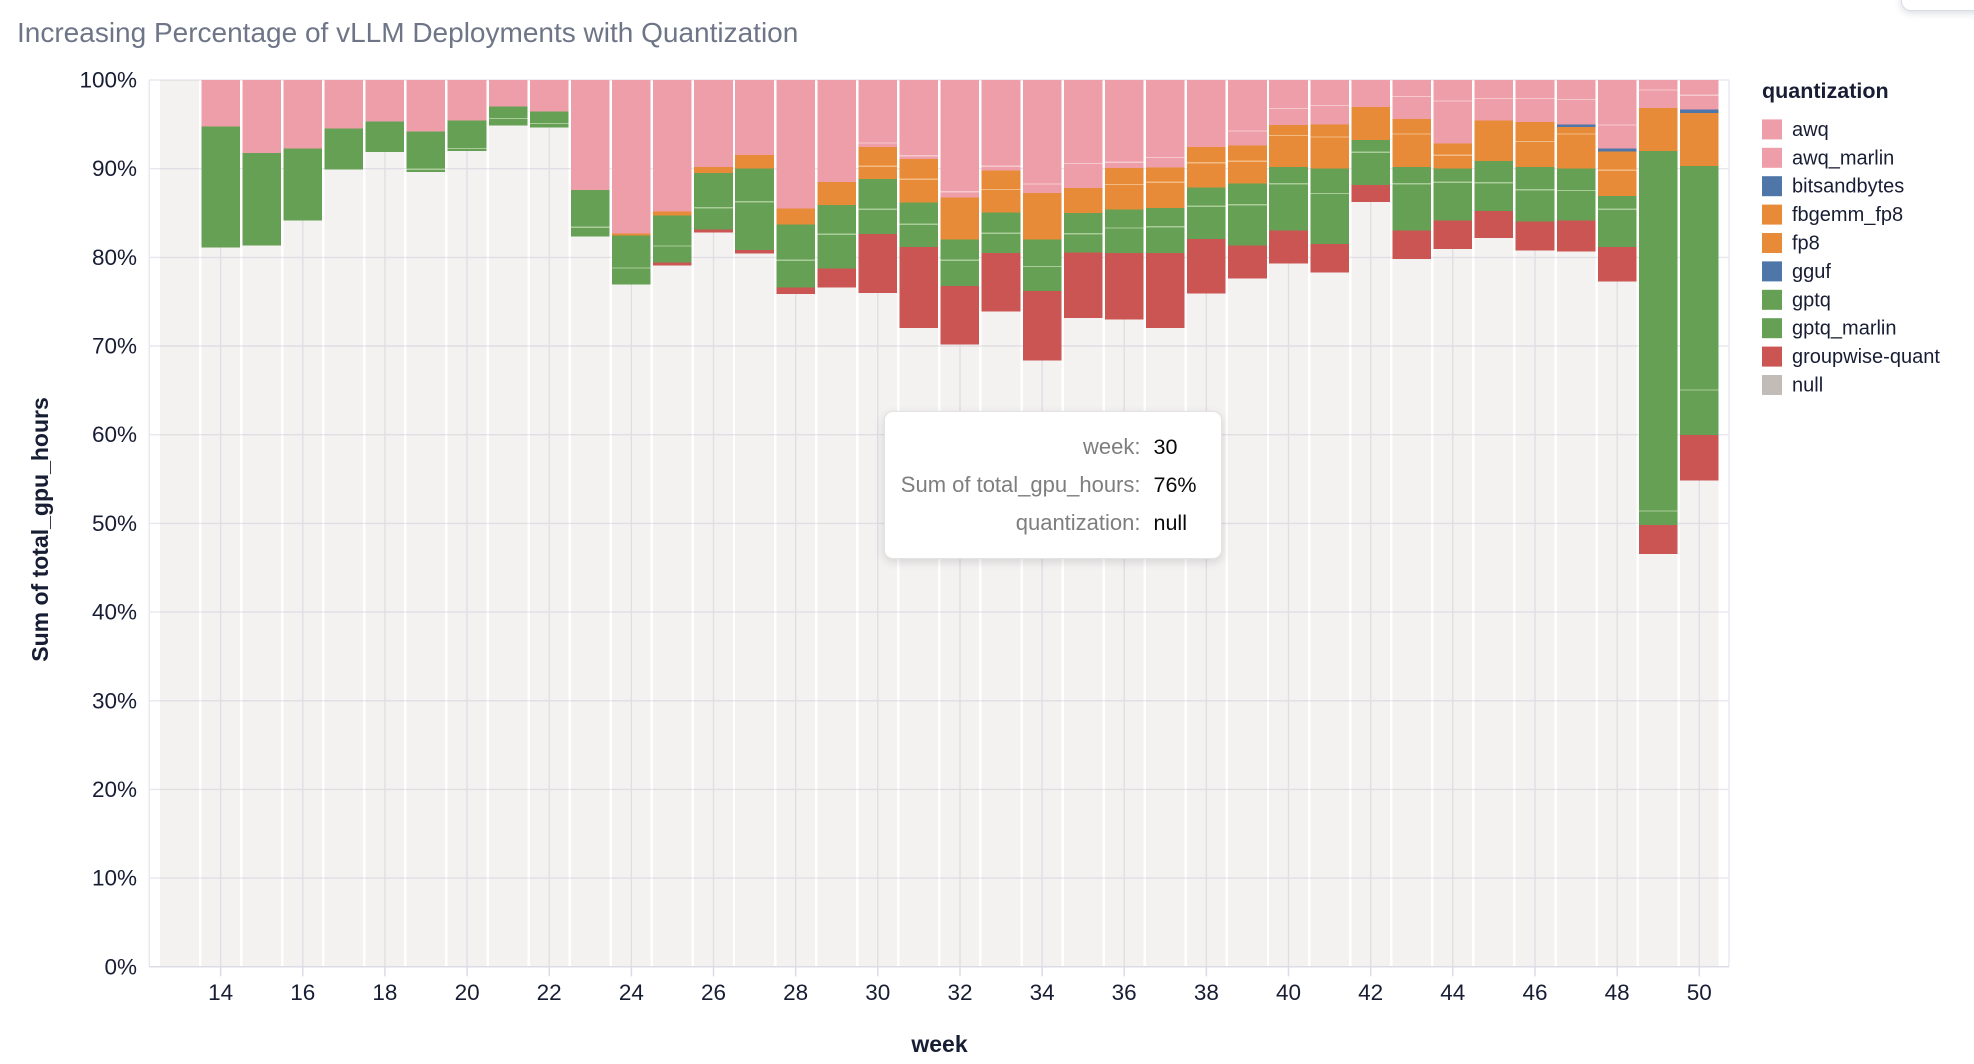  I want to click on svg-text: Sum of total_gpu_hours, so click(40, 529).